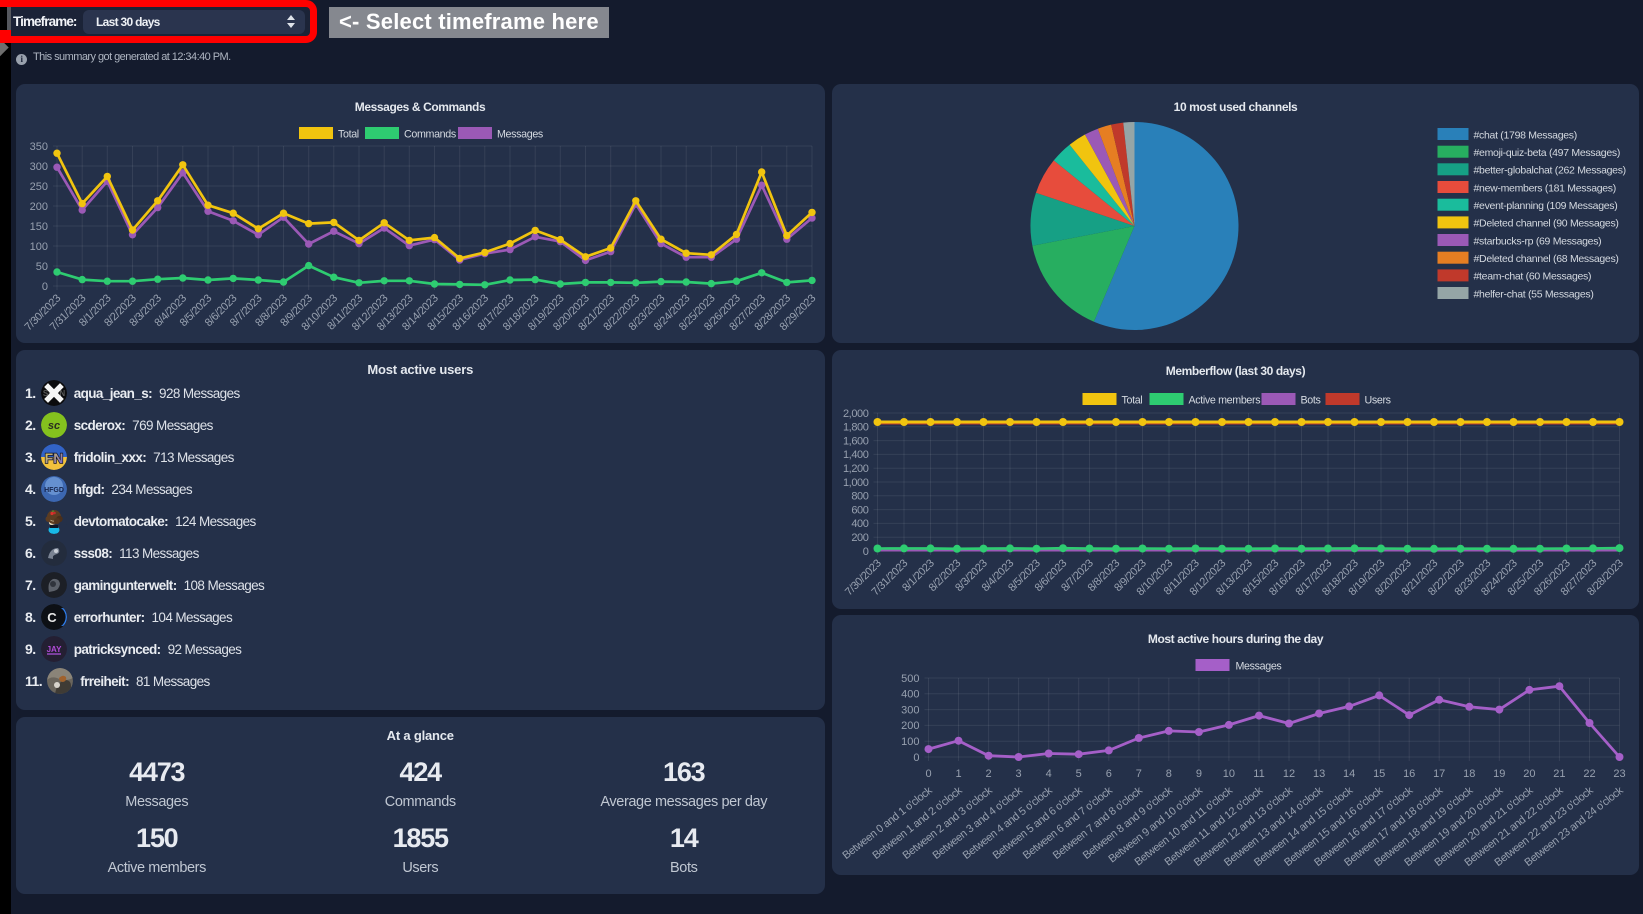 The width and height of the screenshot is (1643, 914). I want to click on svg-text: #Deleted channel (68 Messages), so click(1545, 259).